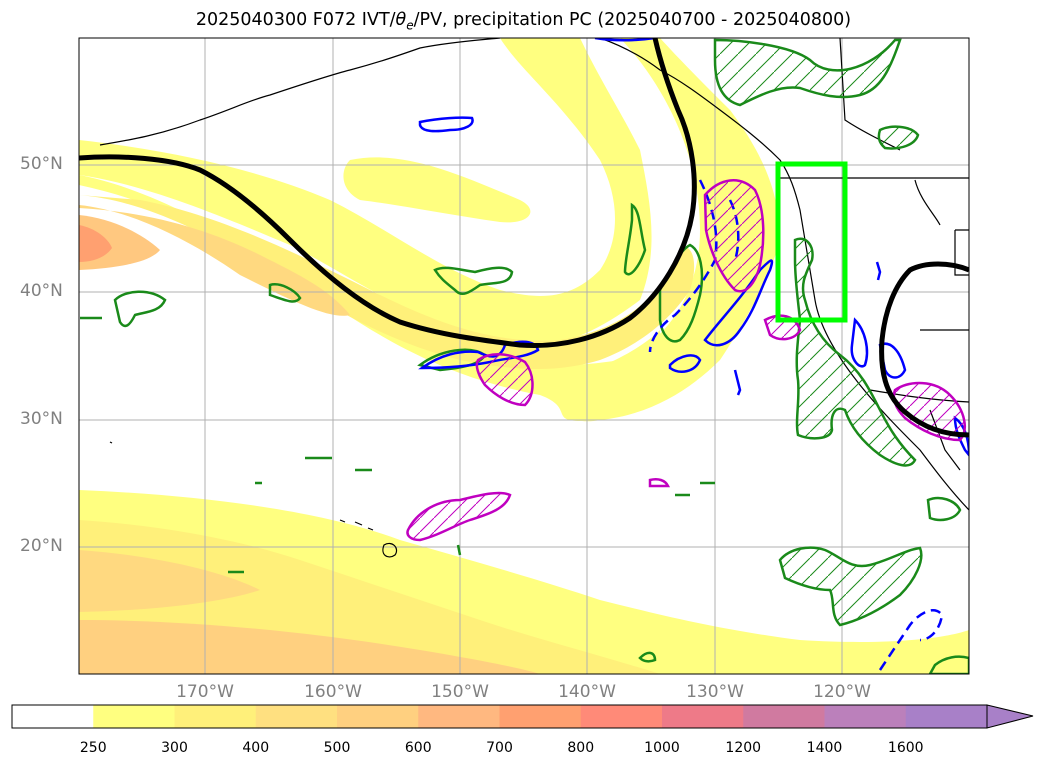  I want to click on colorbar-tick-label: 1400, so click(824, 748).